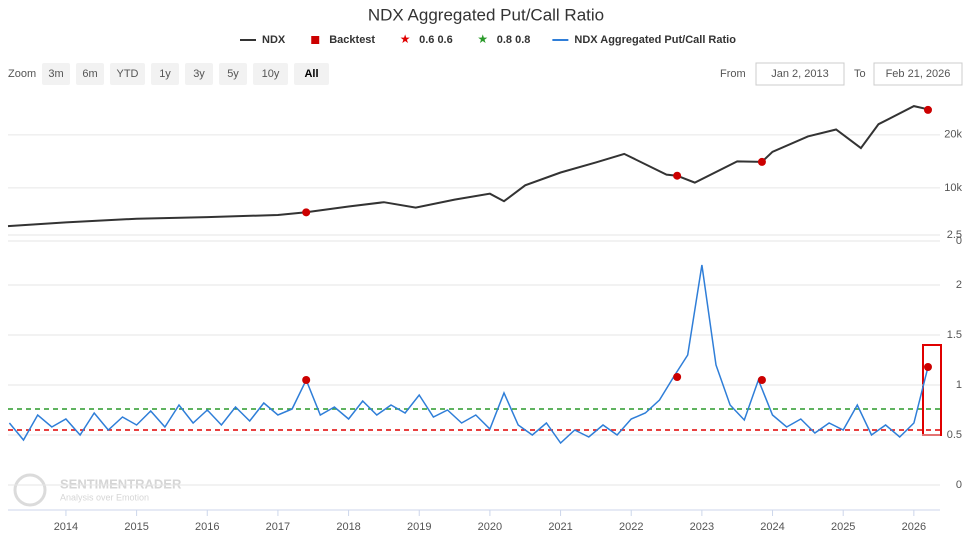  I want to click on from-input, so click(800, 74).